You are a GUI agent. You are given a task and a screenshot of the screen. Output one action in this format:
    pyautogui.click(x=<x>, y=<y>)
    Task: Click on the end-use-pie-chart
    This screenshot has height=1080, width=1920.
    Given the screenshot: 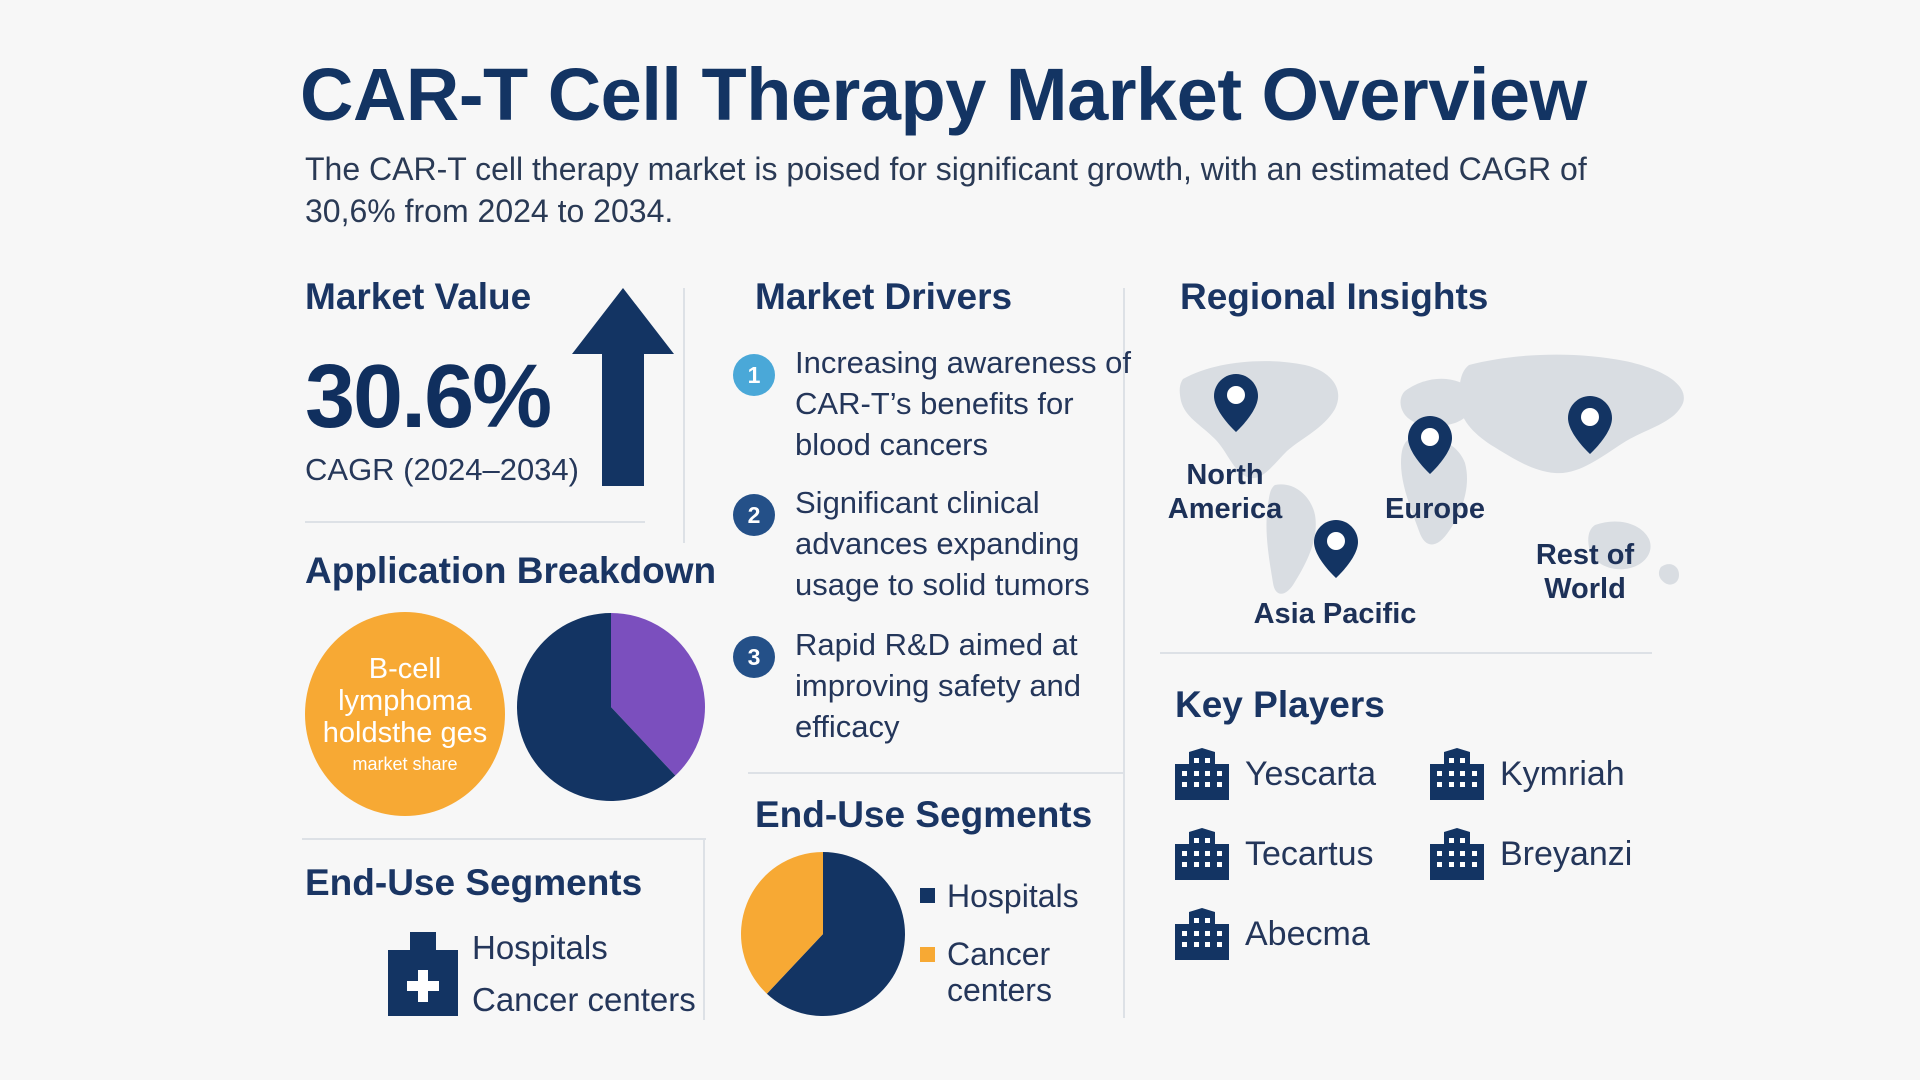 What is the action you would take?
    pyautogui.click(x=823, y=934)
    